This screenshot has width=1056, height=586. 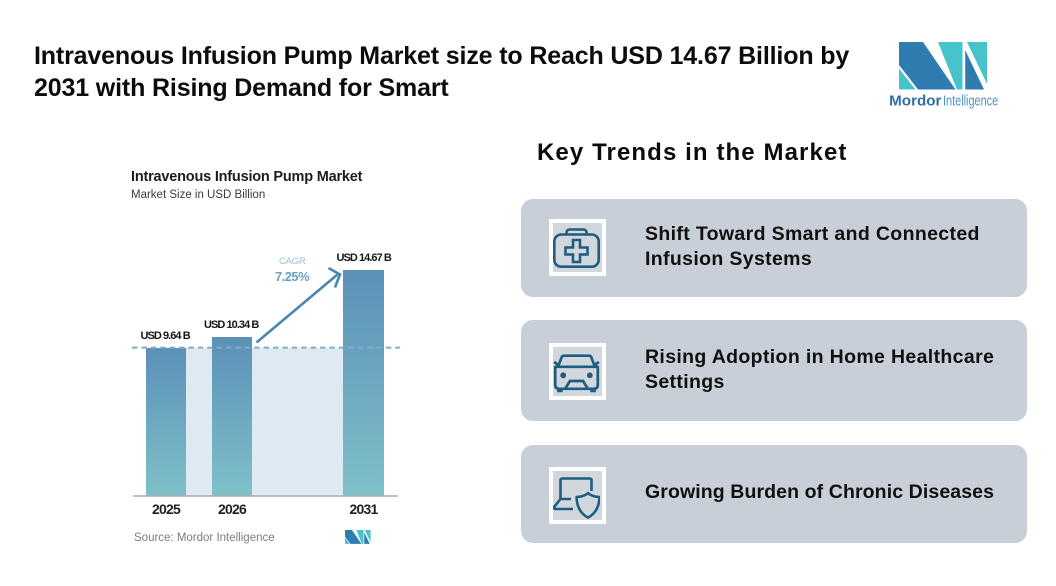 What do you see at coordinates (970, 102) in the screenshot?
I see `svg-text: Intelligence` at bounding box center [970, 102].